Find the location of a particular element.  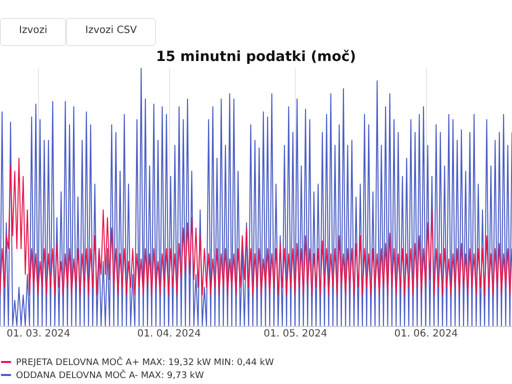

x-tick-label: 01. 03. 2024 is located at coordinates (38, 334).